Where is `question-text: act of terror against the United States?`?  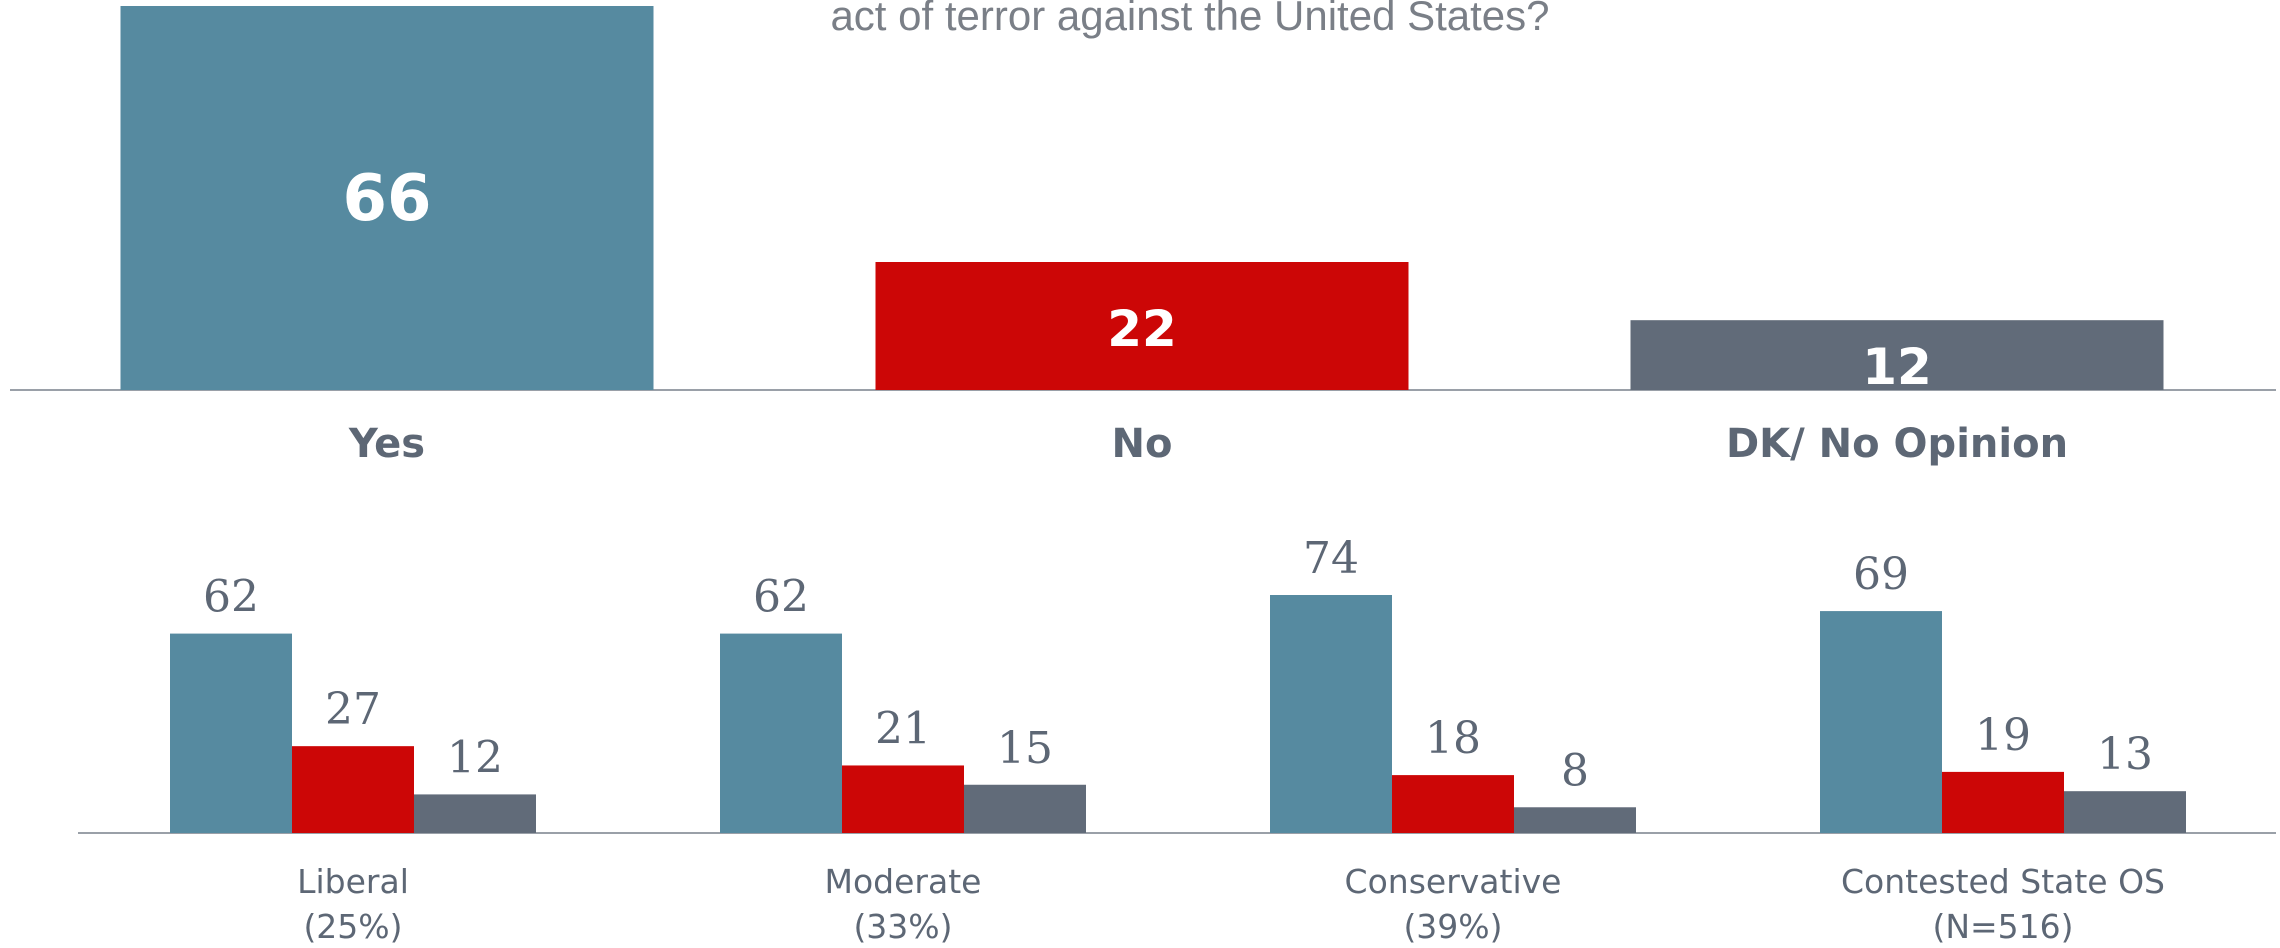 question-text: act of terror against the United States? is located at coordinates (1189, 19).